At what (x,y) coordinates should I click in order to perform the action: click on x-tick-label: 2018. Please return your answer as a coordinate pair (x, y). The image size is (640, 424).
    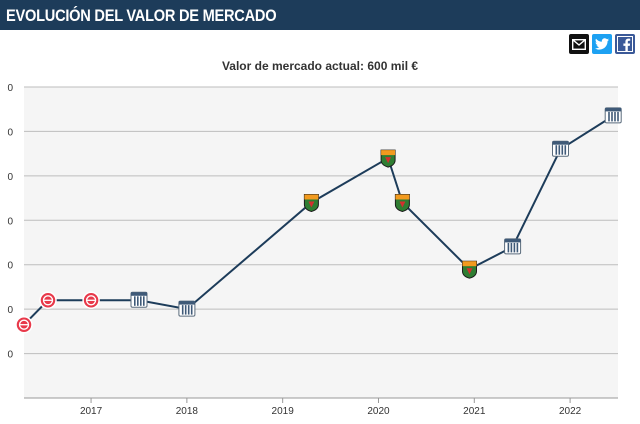
    Looking at the image, I should click on (187, 411).